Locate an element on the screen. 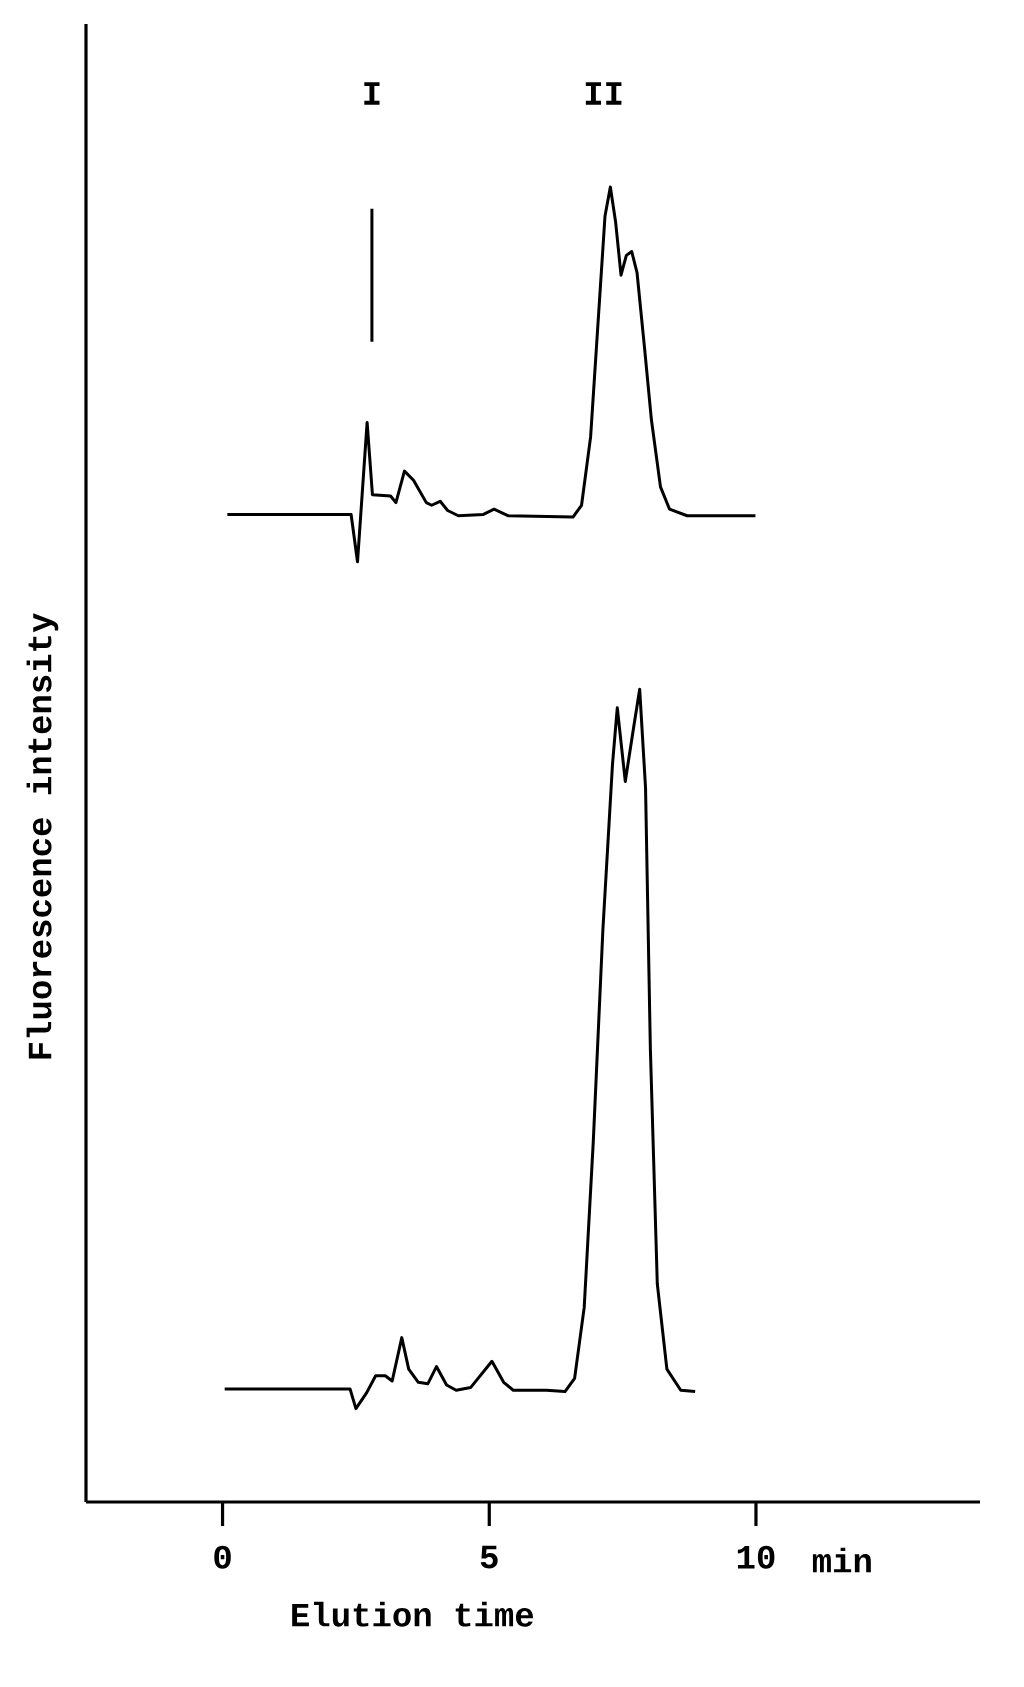 The image size is (1024, 1687). ref-line-label: I is located at coordinates (372, 93).